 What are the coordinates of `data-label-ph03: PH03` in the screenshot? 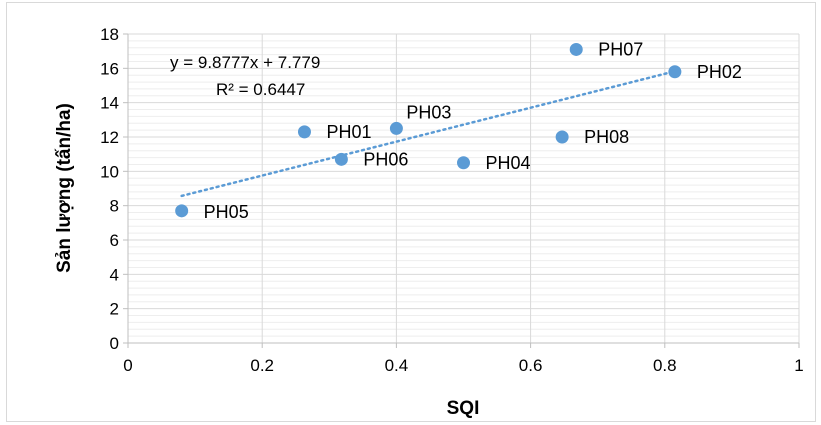 It's located at (428, 112).